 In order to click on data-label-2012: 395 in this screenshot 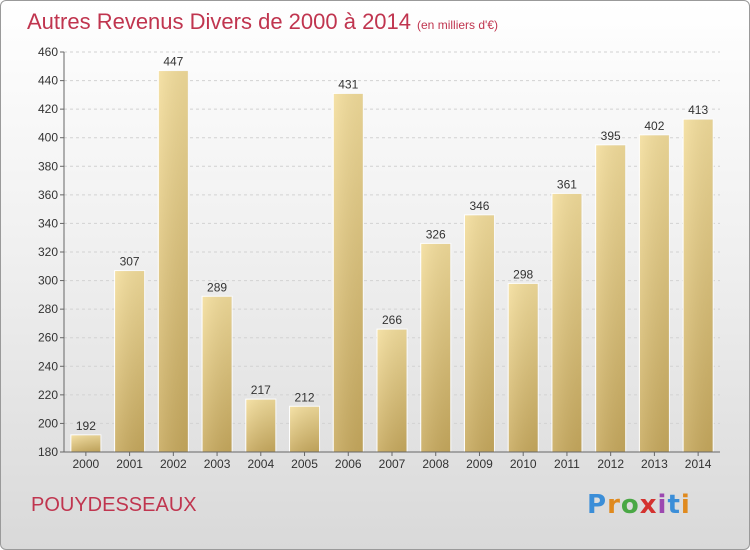, I will do `click(611, 136)`.